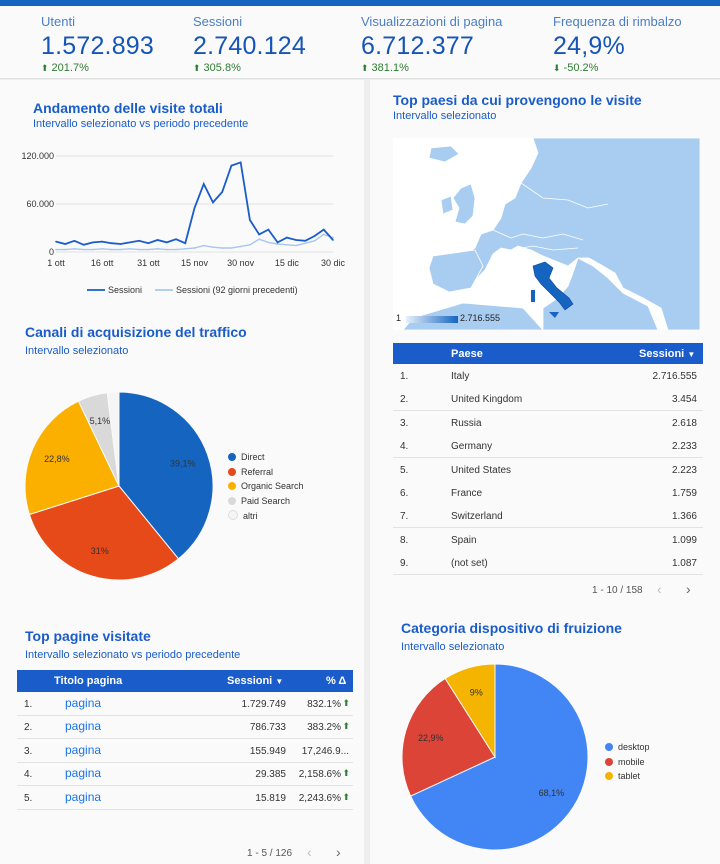 This screenshot has width=720, height=864. Describe the element at coordinates (548, 422) in the screenshot. I see `table-row: 3. Russia 2.618` at that location.